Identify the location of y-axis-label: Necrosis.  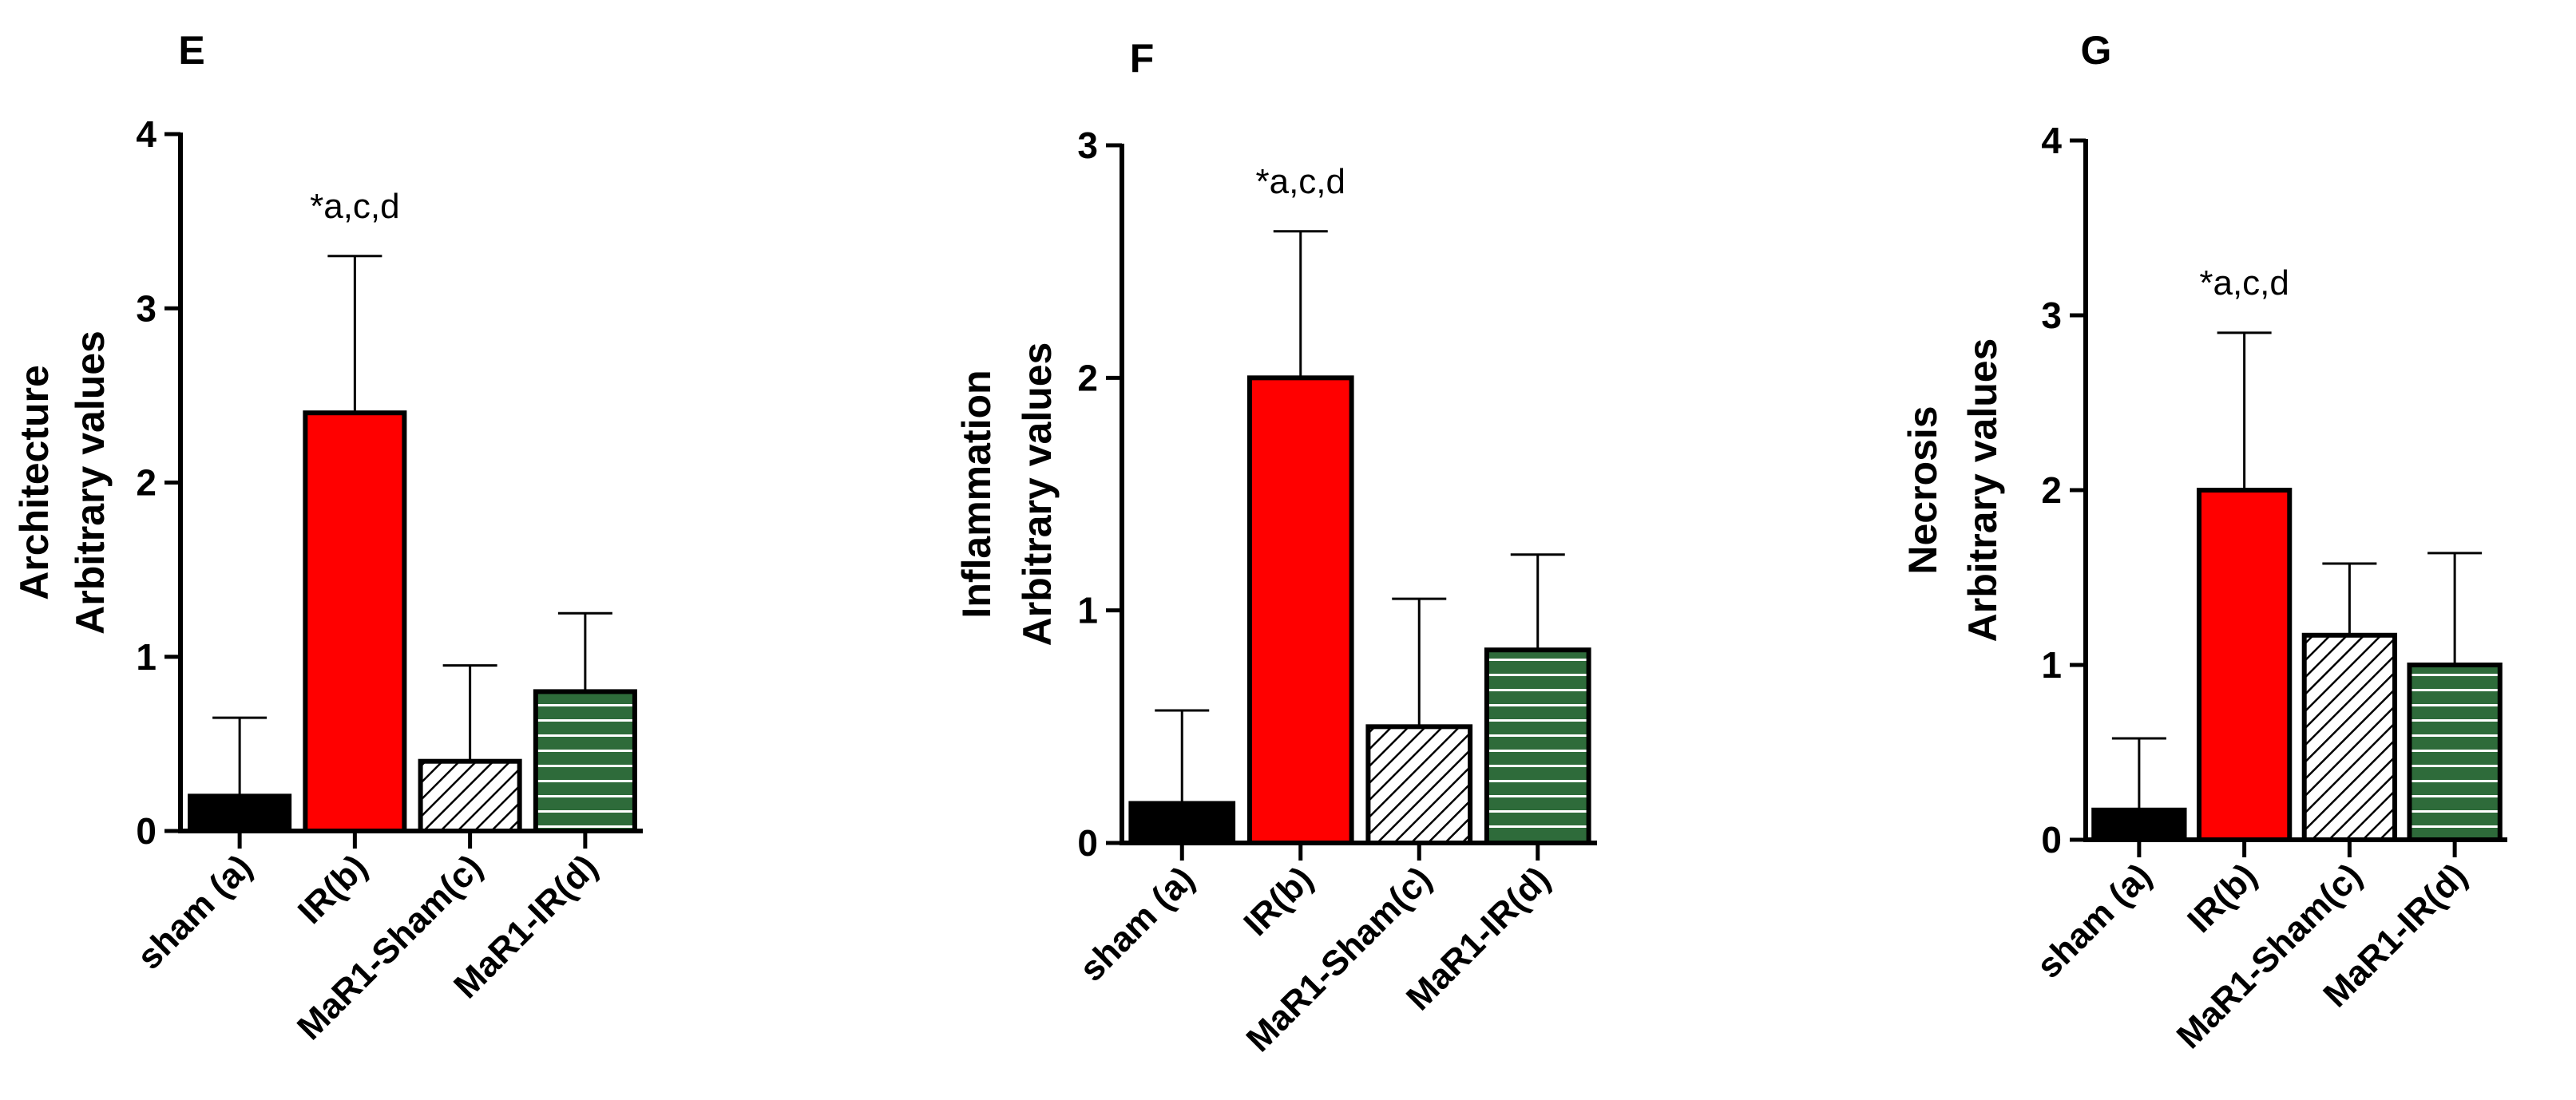
(1922, 490).